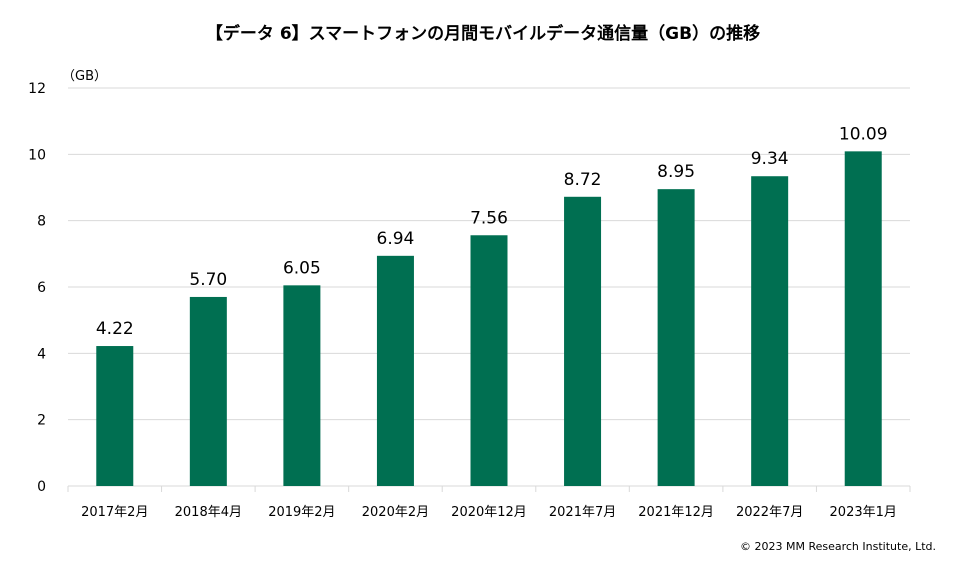 The image size is (966, 565). Describe the element at coordinates (84, 76) in the screenshot. I see `y-axis-unit: （GB）` at that location.